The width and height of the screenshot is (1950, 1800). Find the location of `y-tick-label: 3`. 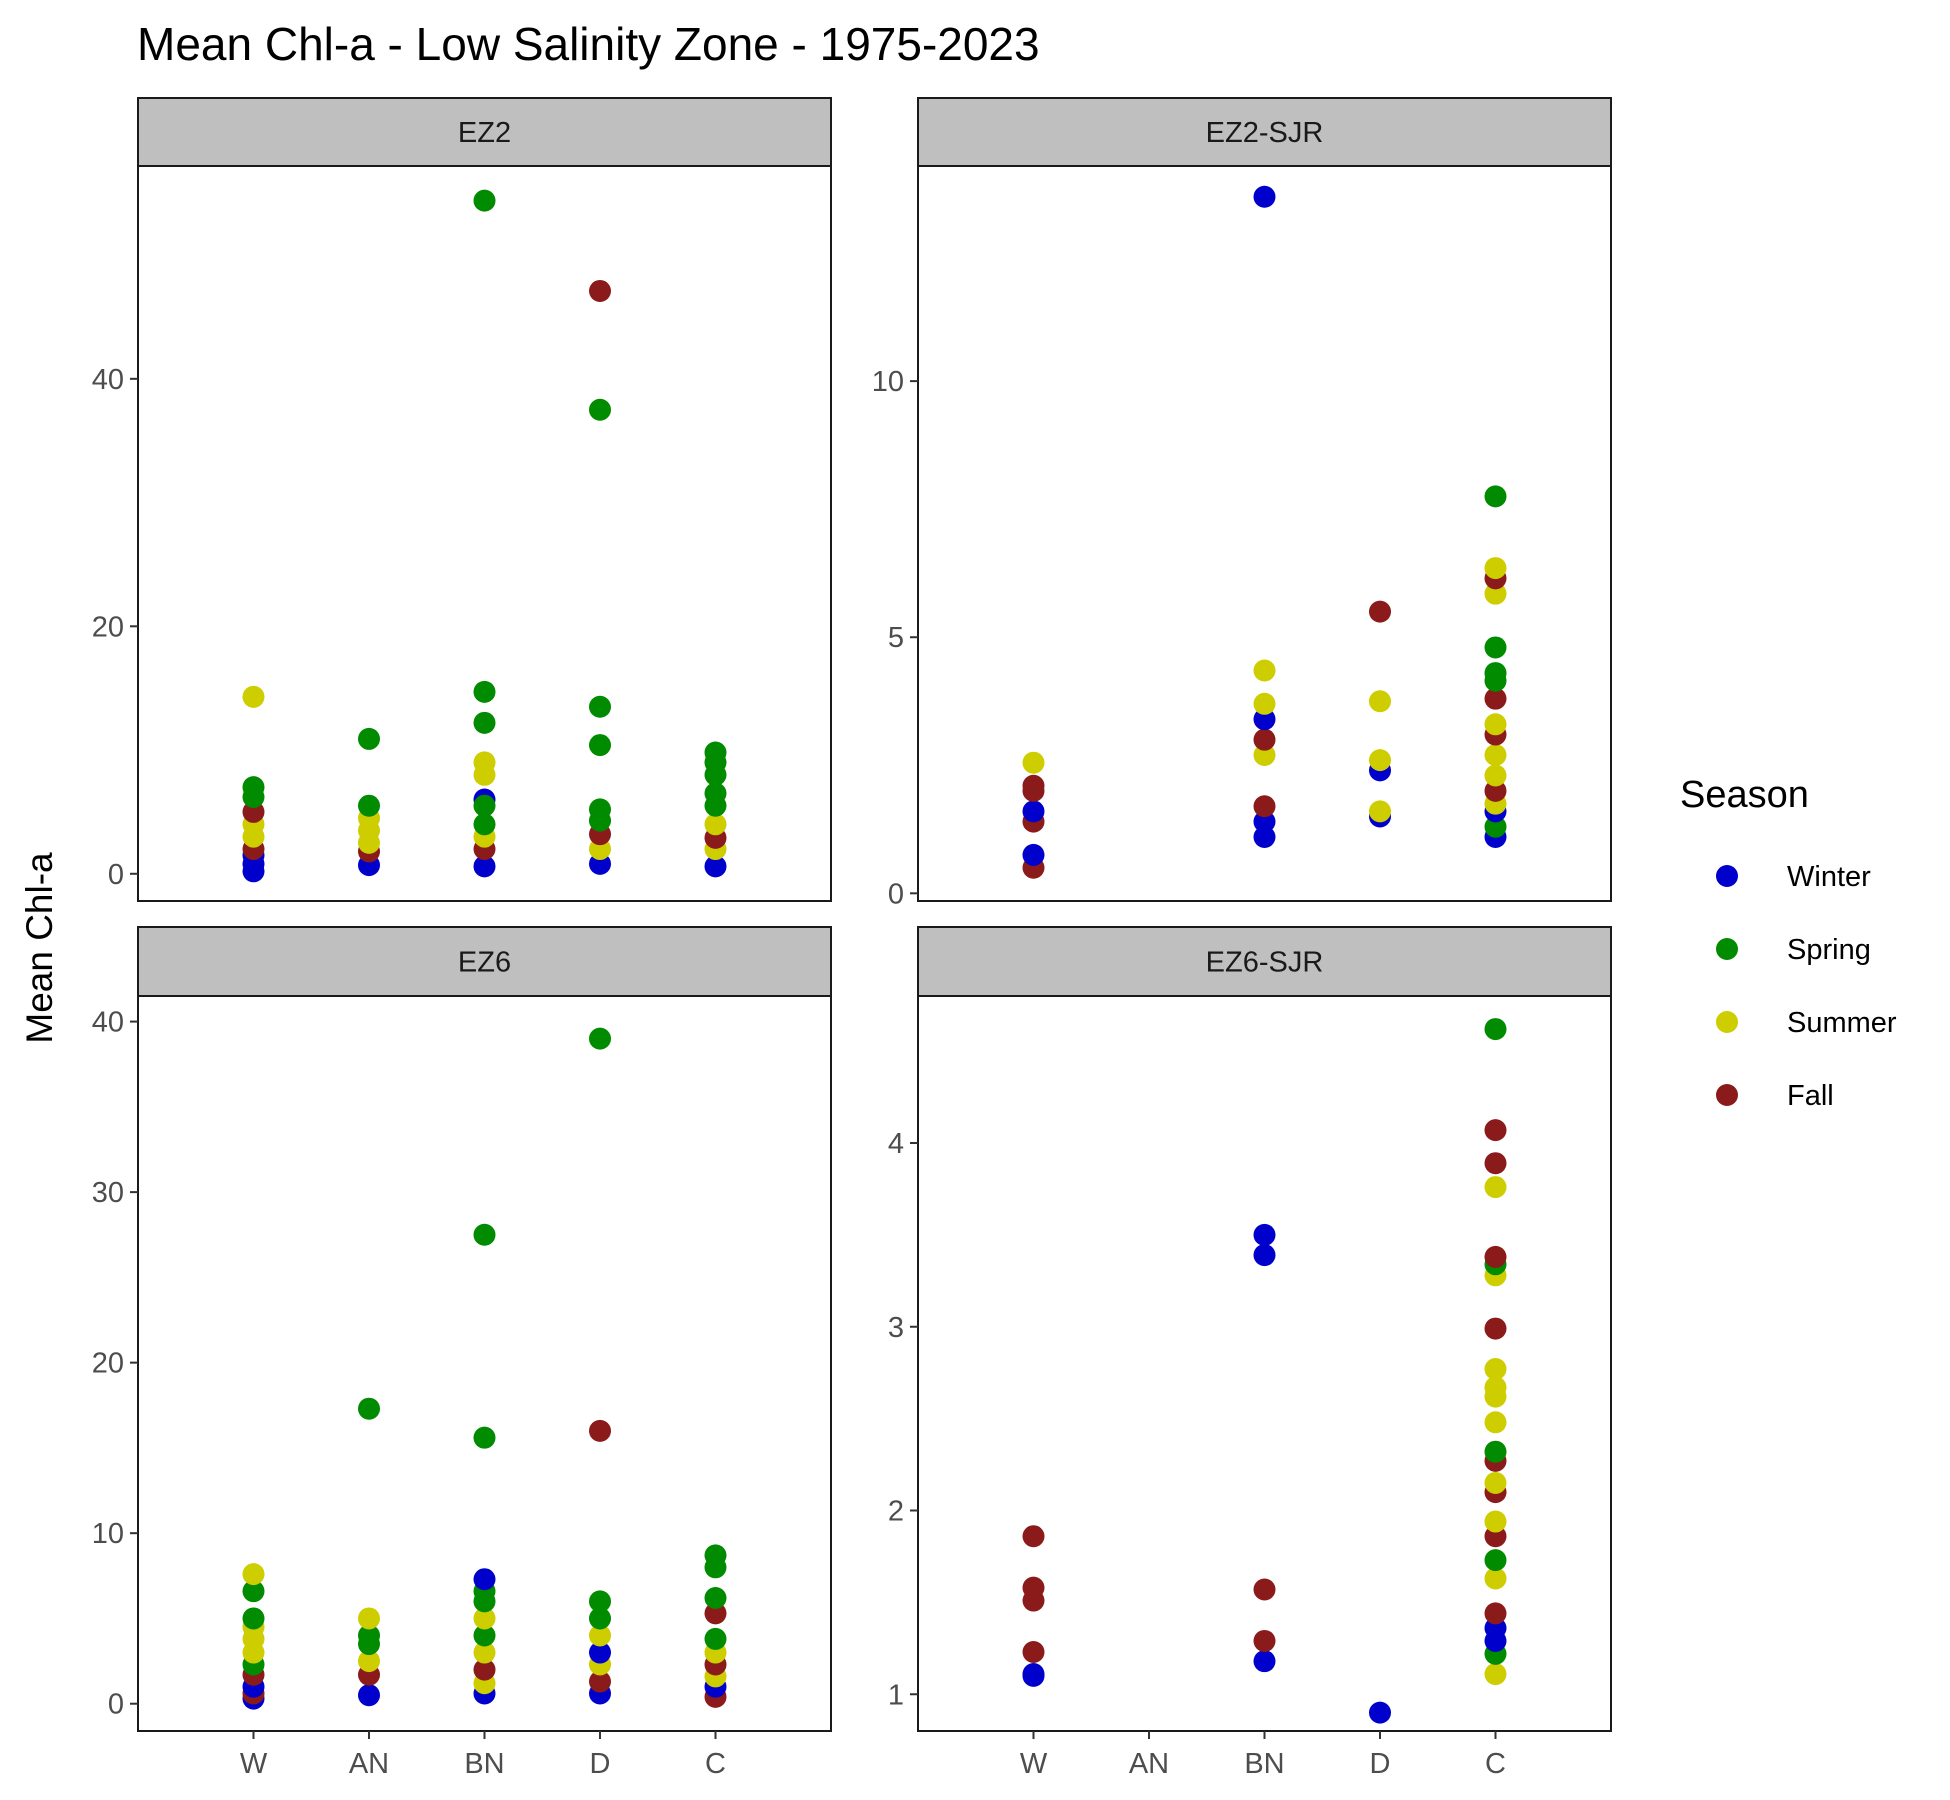

y-tick-label: 3 is located at coordinates (896, 1328).